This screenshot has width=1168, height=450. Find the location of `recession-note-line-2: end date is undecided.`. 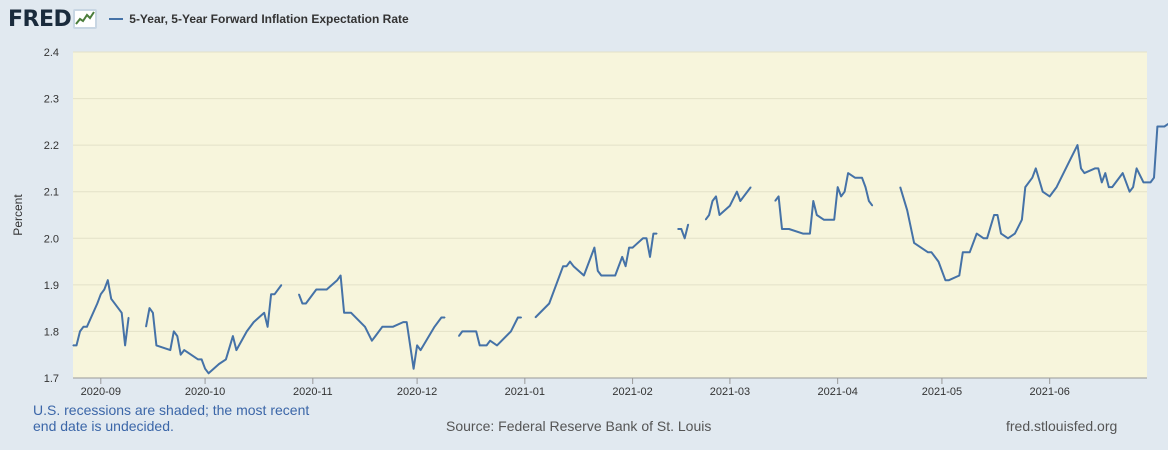

recession-note-line-2: end date is undecided. is located at coordinates (103, 426).